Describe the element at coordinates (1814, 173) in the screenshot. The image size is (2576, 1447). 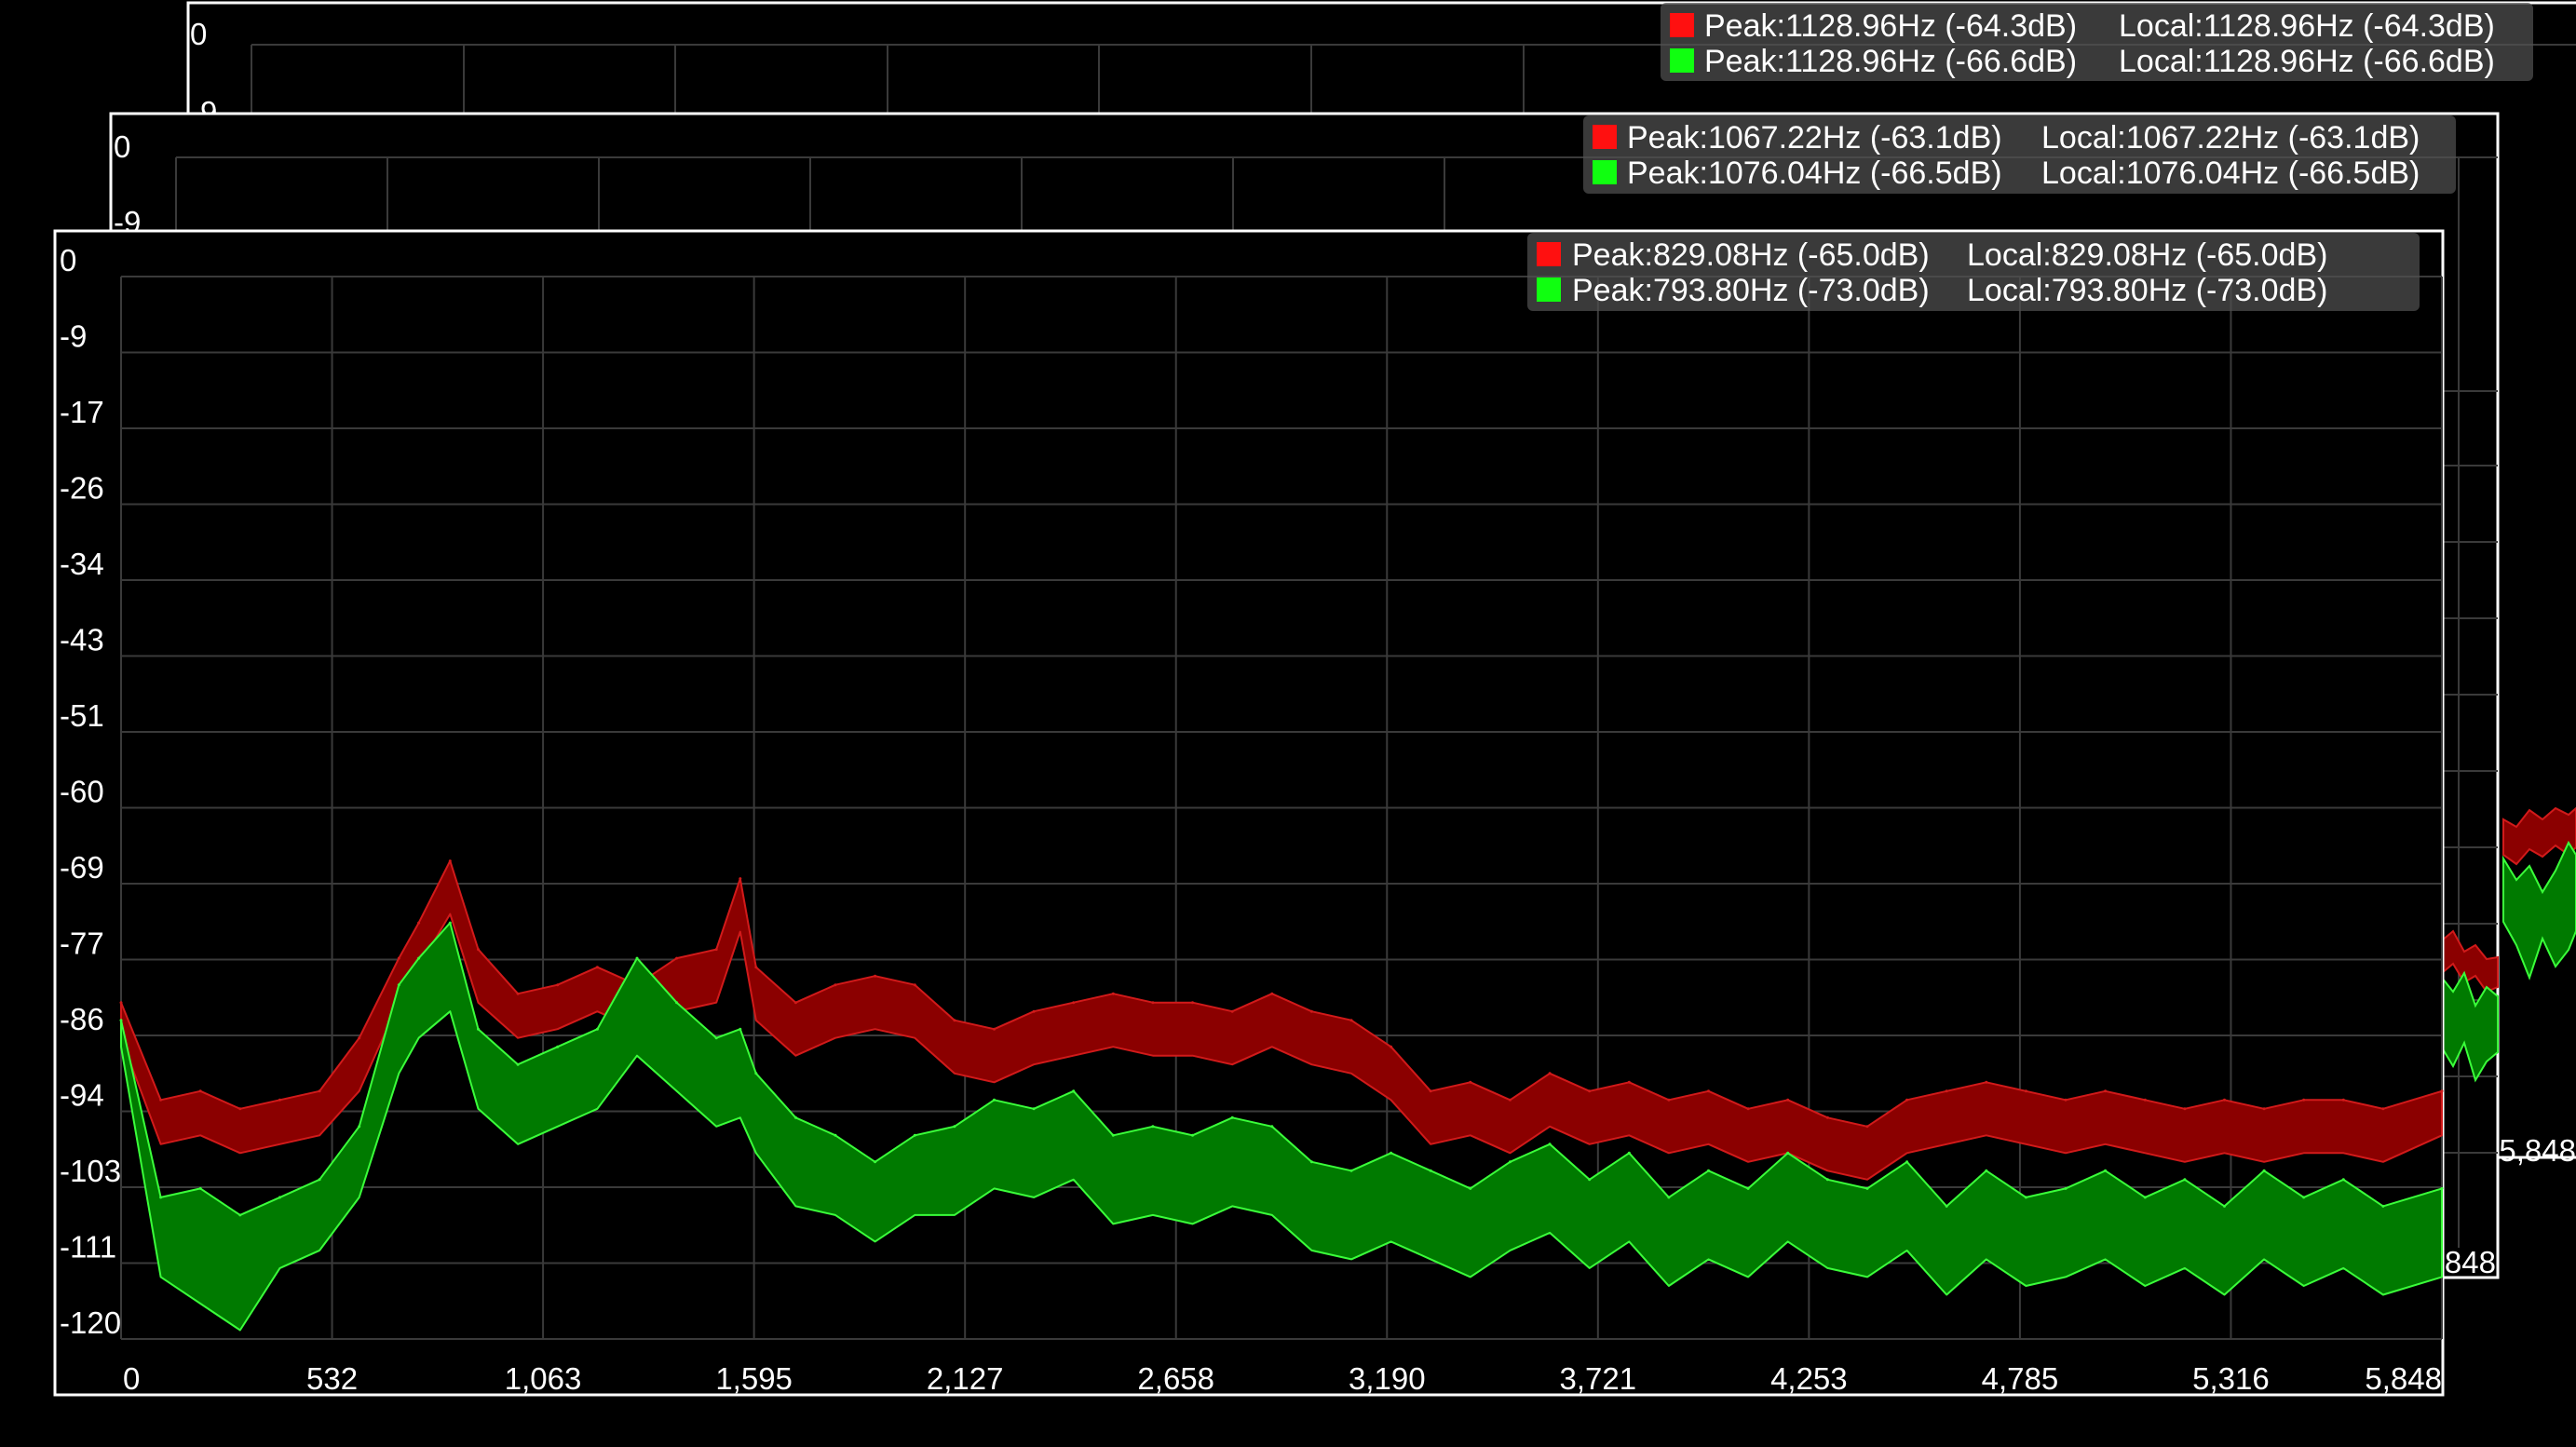
I see `legend-peak: Peak:1076.04Hz (-66.5dB)` at that location.